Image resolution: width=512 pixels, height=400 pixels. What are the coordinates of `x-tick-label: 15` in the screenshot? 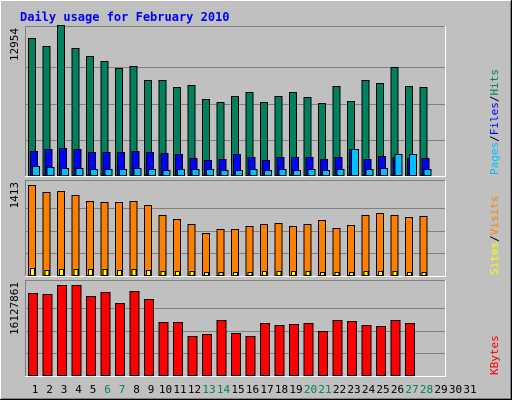 It's located at (237, 389).